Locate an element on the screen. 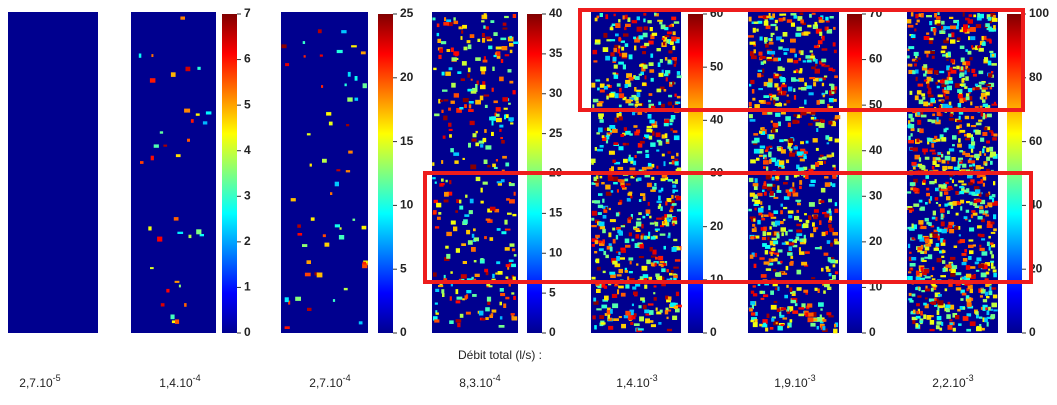 This screenshot has width=1057, height=405. flow-rate-exponent: -5 is located at coordinates (57, 378).